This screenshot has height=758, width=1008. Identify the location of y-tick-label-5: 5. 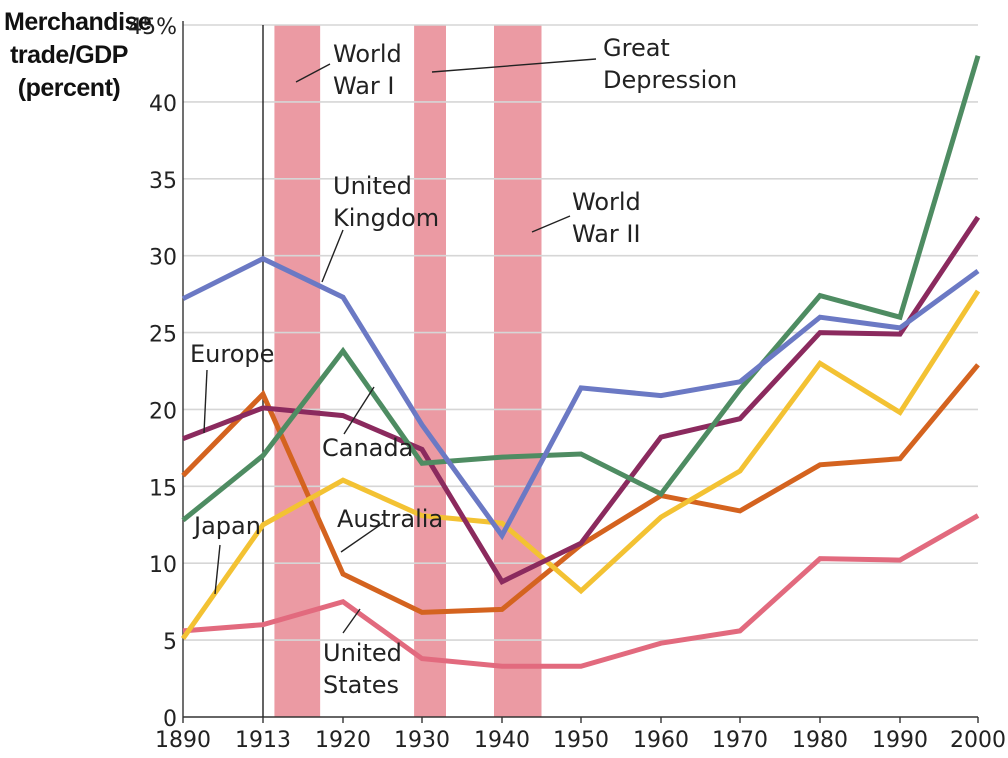
(170, 642).